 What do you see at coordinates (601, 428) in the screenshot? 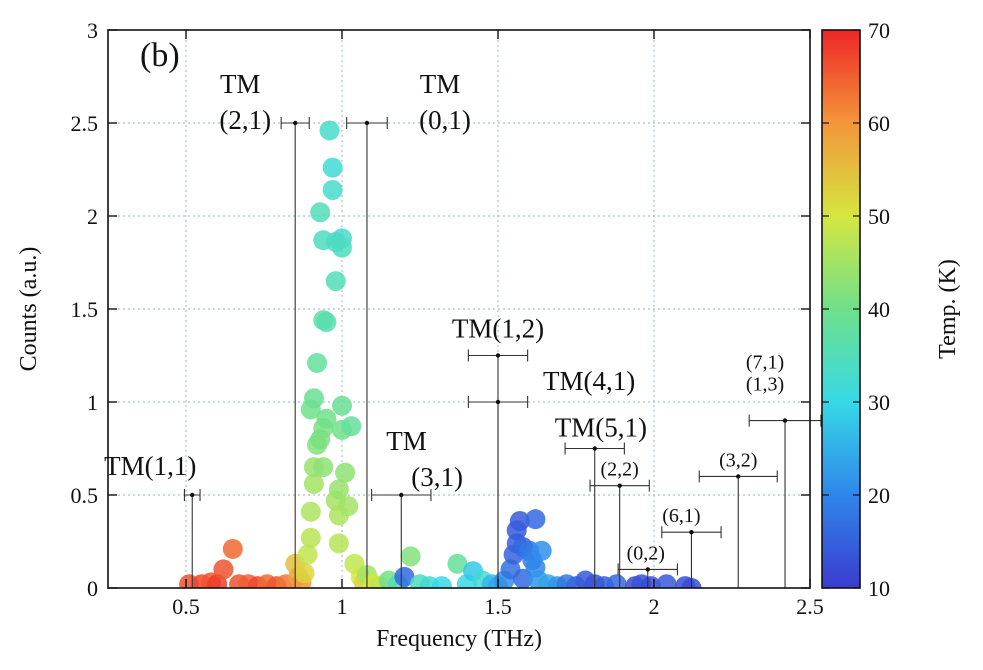
I see `mode-label: TM(5,1)` at bounding box center [601, 428].